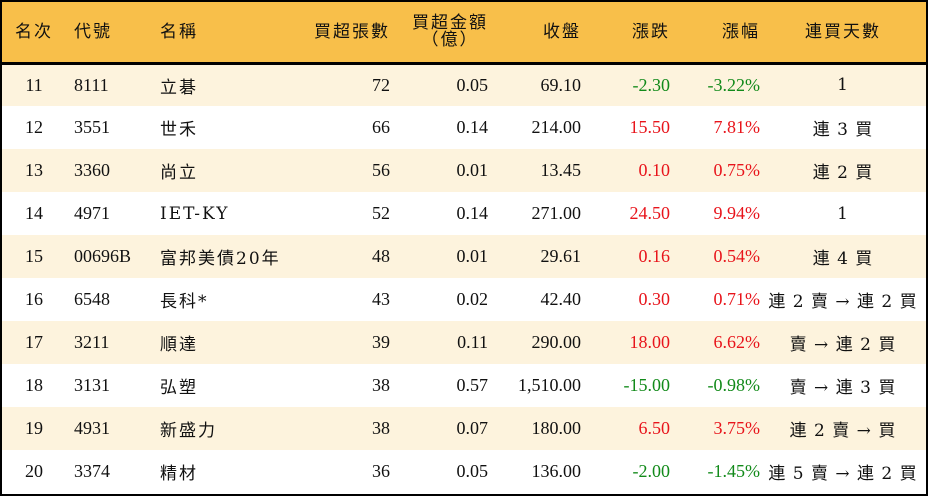 This screenshot has height=496, width=928. I want to click on header-change-pct: 漲幅, so click(715, 33).